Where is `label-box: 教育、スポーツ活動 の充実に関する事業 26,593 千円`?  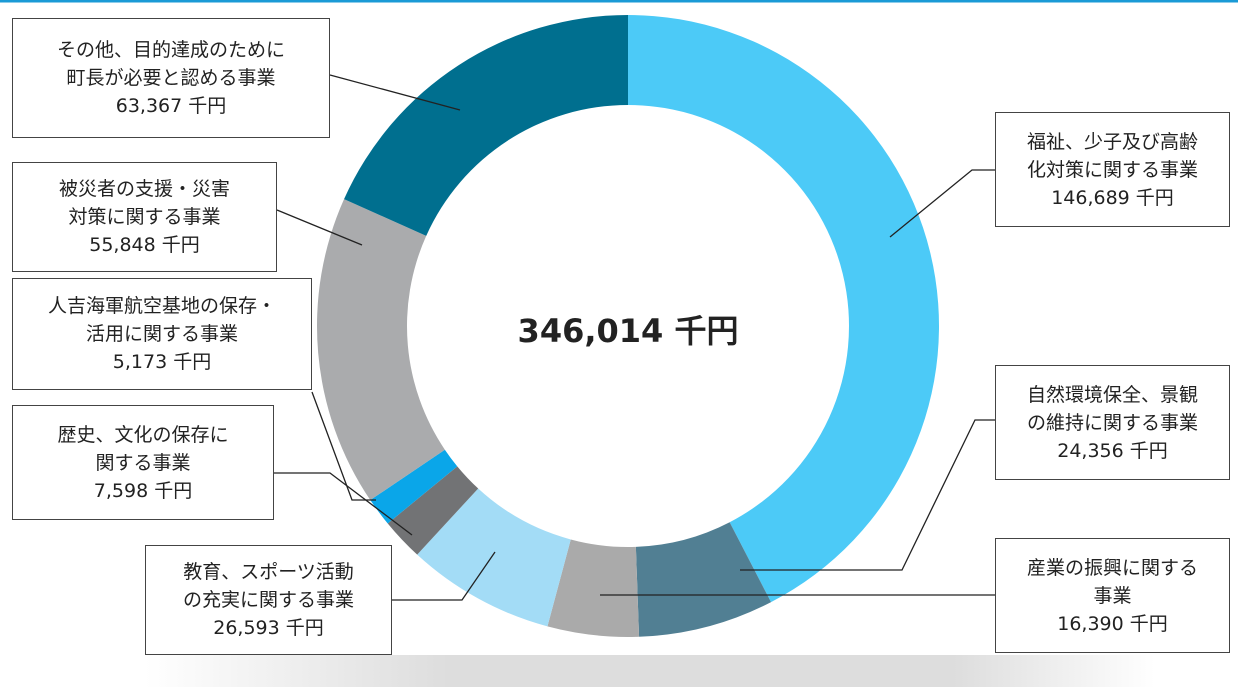 label-box: 教育、スポーツ活動 の充実に関する事業 26,593 千円 is located at coordinates (268, 600).